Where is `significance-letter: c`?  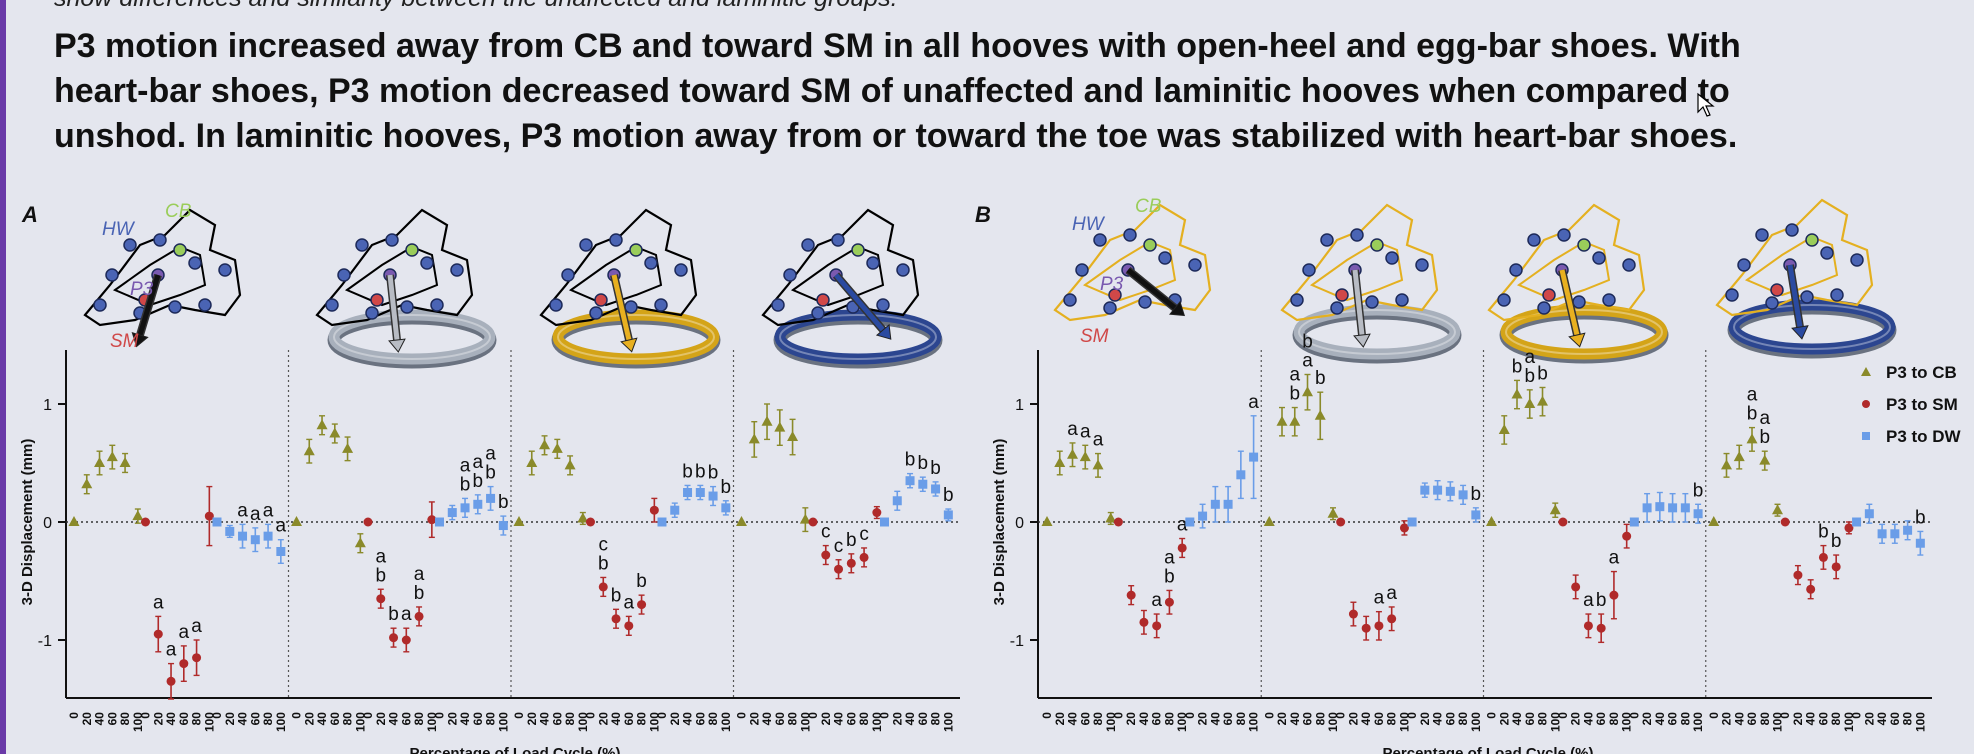 significance-letter: c is located at coordinates (864, 534).